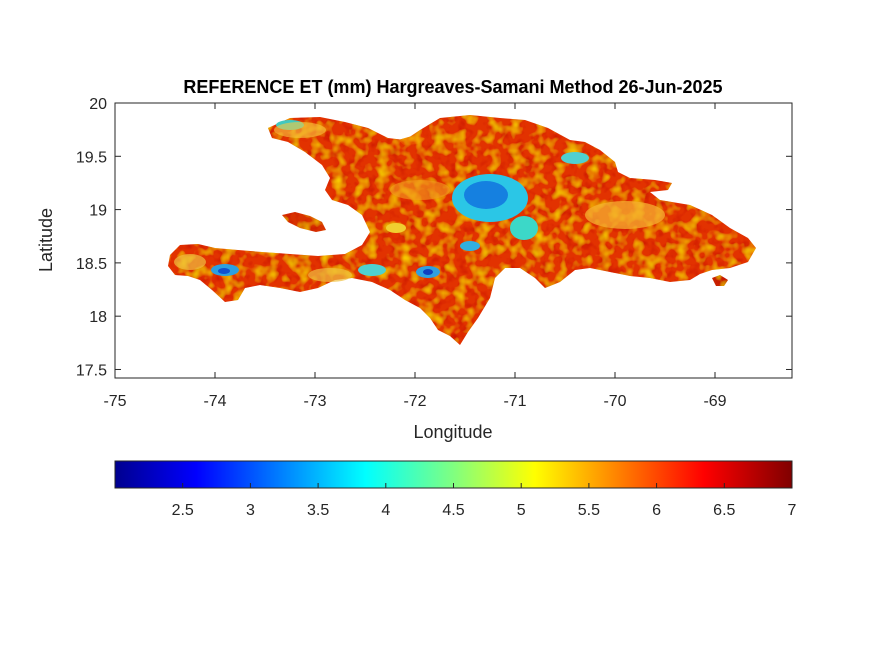 Image resolution: width=875 pixels, height=656 pixels. I want to click on x-tick-label: -74, so click(214, 401).